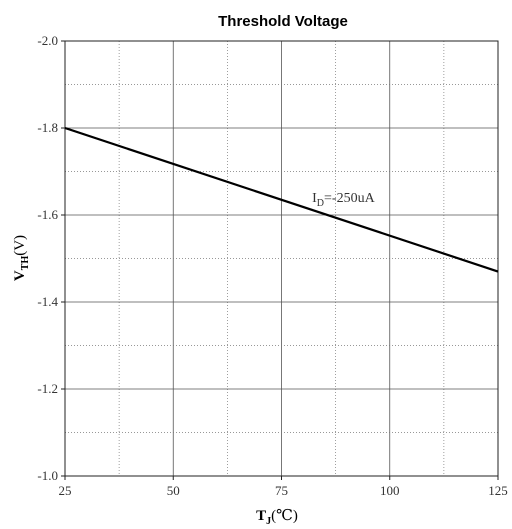  I want to click on y-axis-label: VTH(V), so click(21, 258).